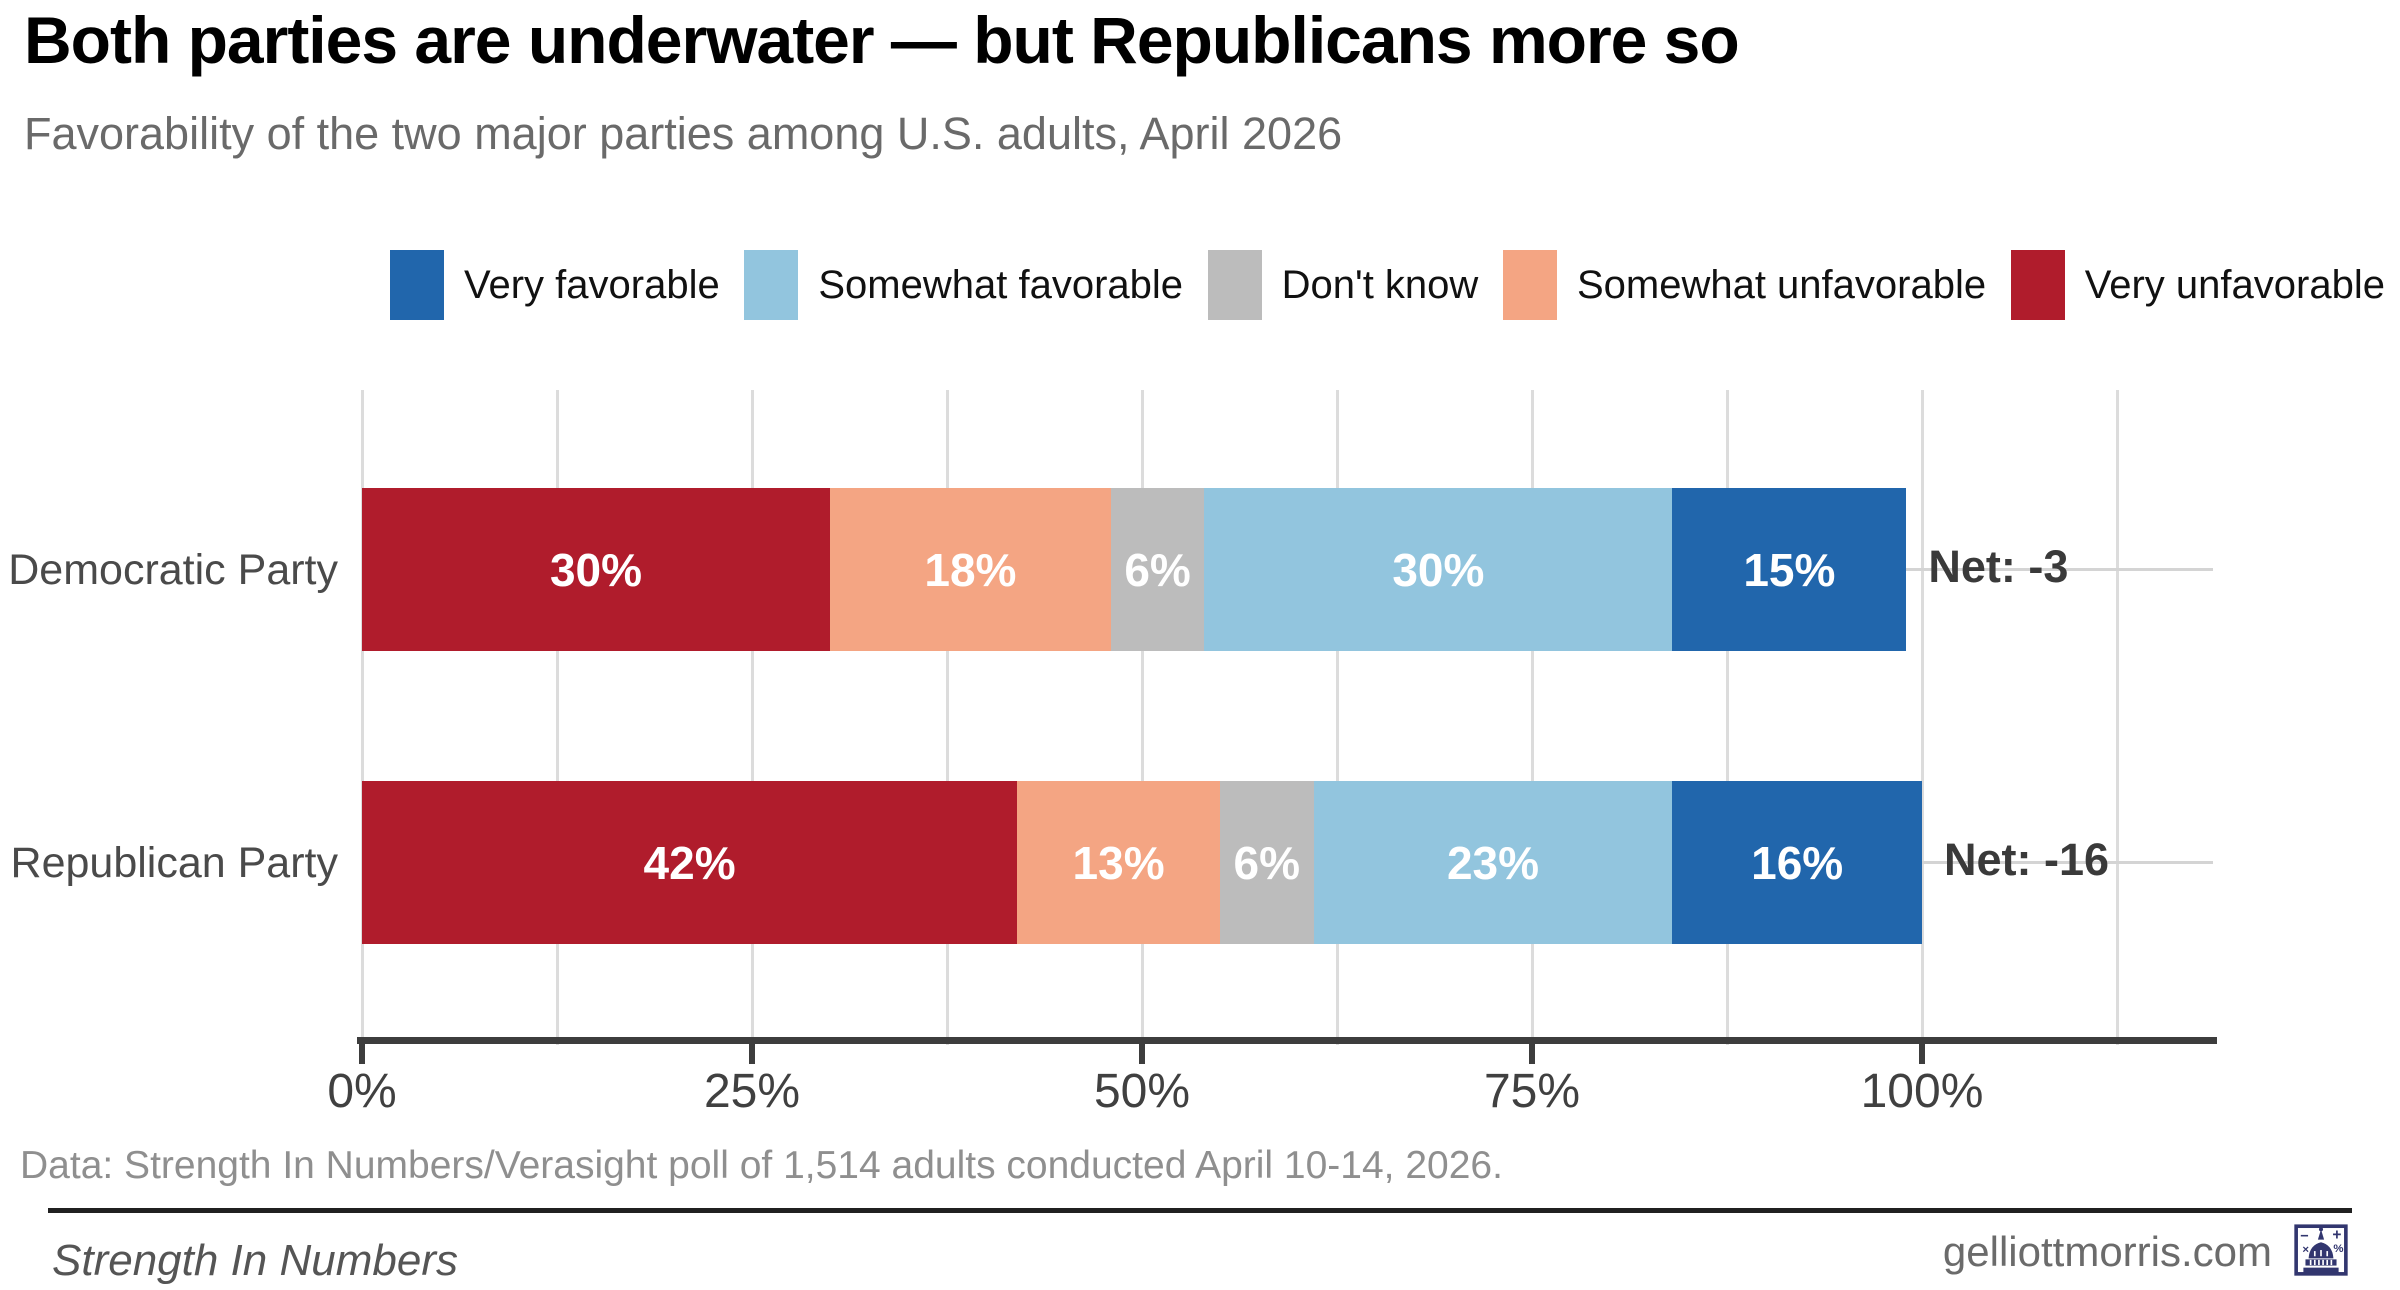 Image resolution: width=2400 pixels, height=1290 pixels. Describe the element at coordinates (1380, 284) in the screenshot. I see `legend-label: Don't know` at that location.